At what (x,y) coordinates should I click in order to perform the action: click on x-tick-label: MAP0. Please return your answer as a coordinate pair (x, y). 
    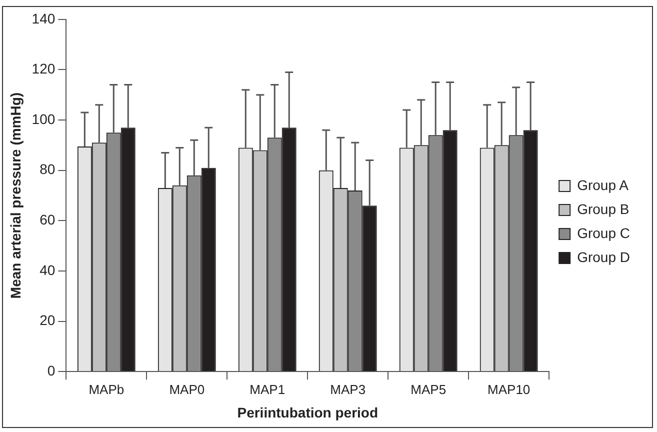
    Looking at the image, I should click on (187, 389).